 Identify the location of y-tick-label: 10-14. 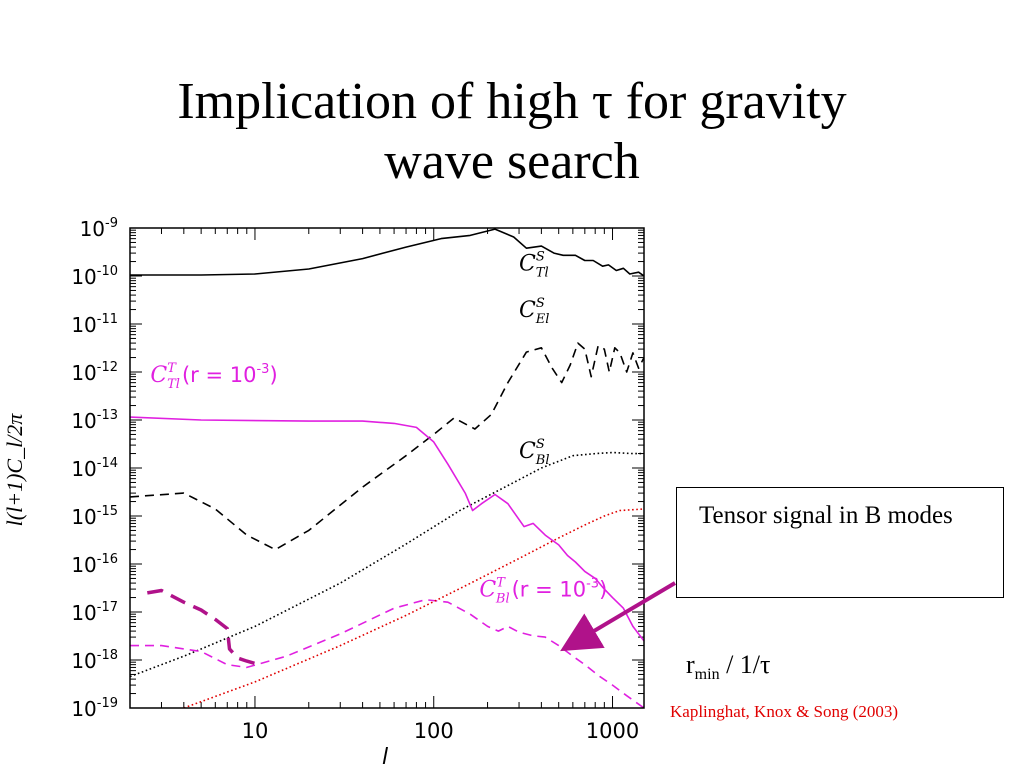
(94, 468).